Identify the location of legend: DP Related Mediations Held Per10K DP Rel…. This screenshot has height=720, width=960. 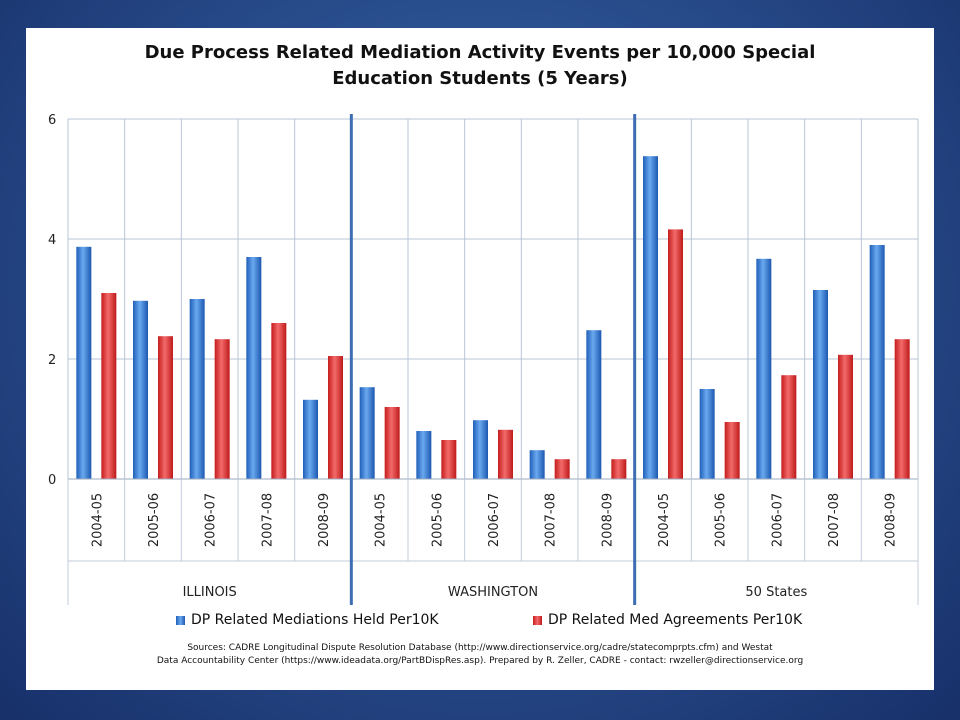
(480, 622).